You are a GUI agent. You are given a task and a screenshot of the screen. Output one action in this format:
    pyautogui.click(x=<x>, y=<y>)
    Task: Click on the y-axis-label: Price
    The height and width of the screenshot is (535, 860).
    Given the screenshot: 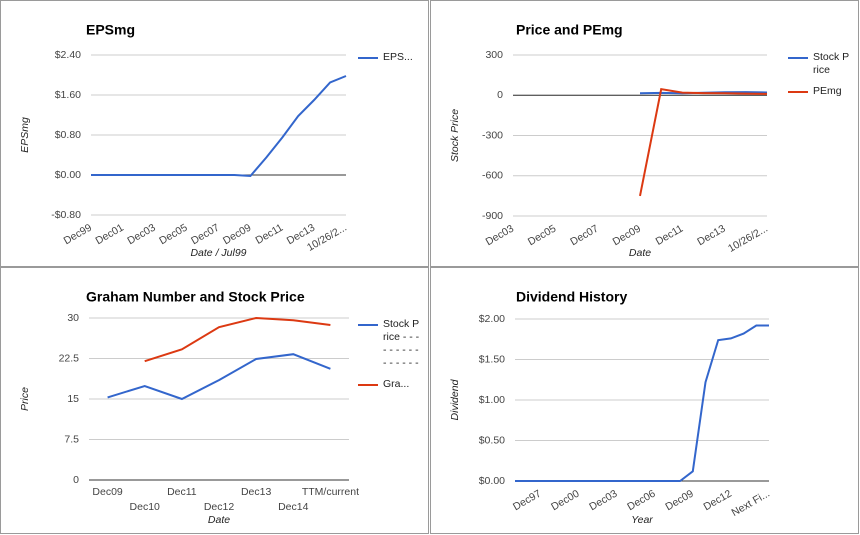 What is the action you would take?
    pyautogui.click(x=25, y=399)
    